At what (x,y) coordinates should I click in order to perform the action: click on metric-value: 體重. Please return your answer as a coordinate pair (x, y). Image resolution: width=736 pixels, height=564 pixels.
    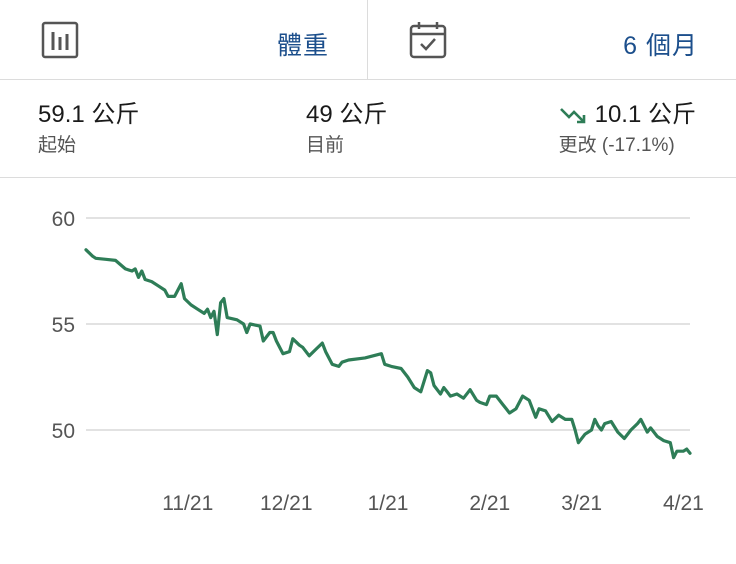
    Looking at the image, I should click on (302, 46).